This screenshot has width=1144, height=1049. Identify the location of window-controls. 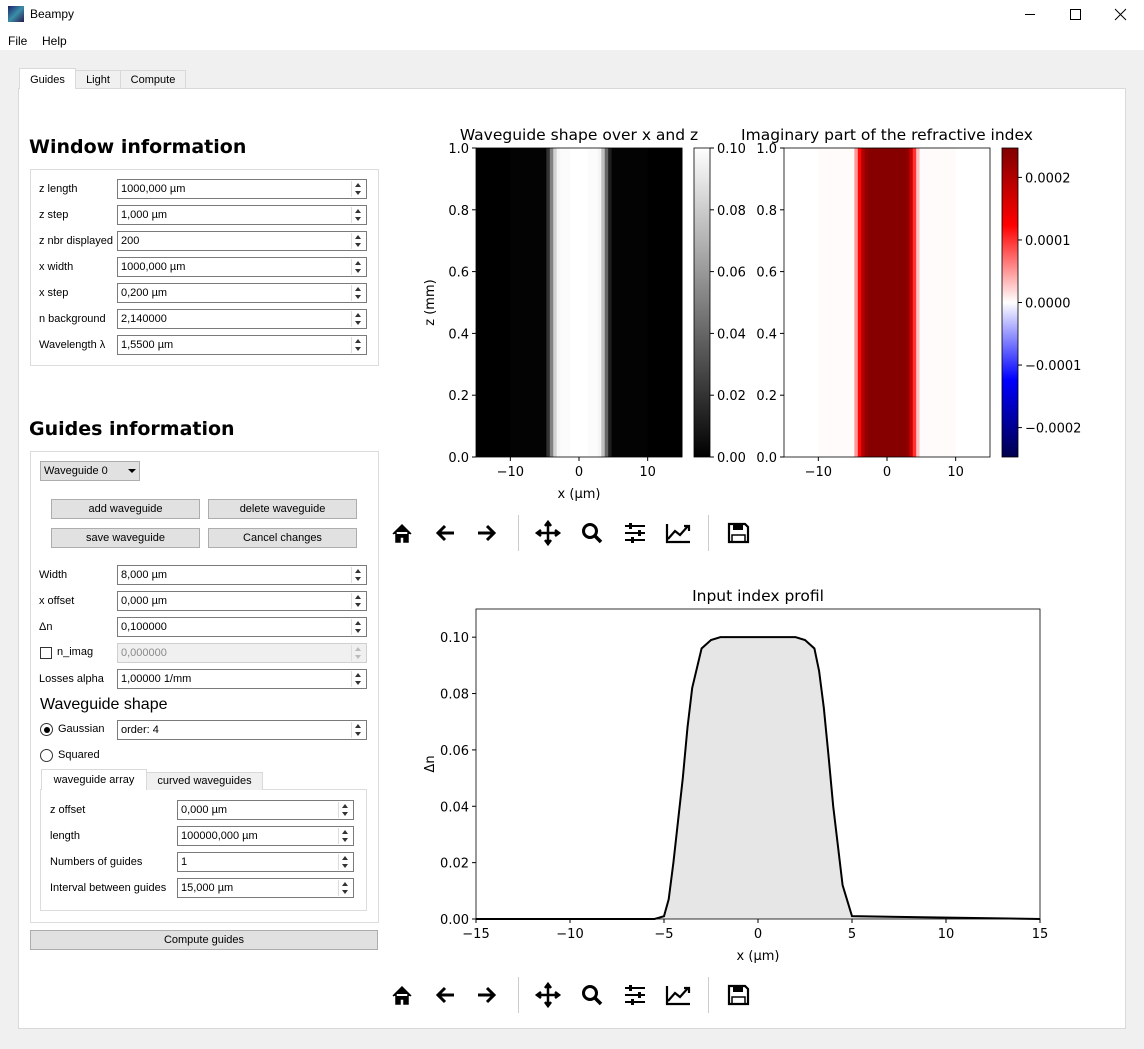
(1082, 15).